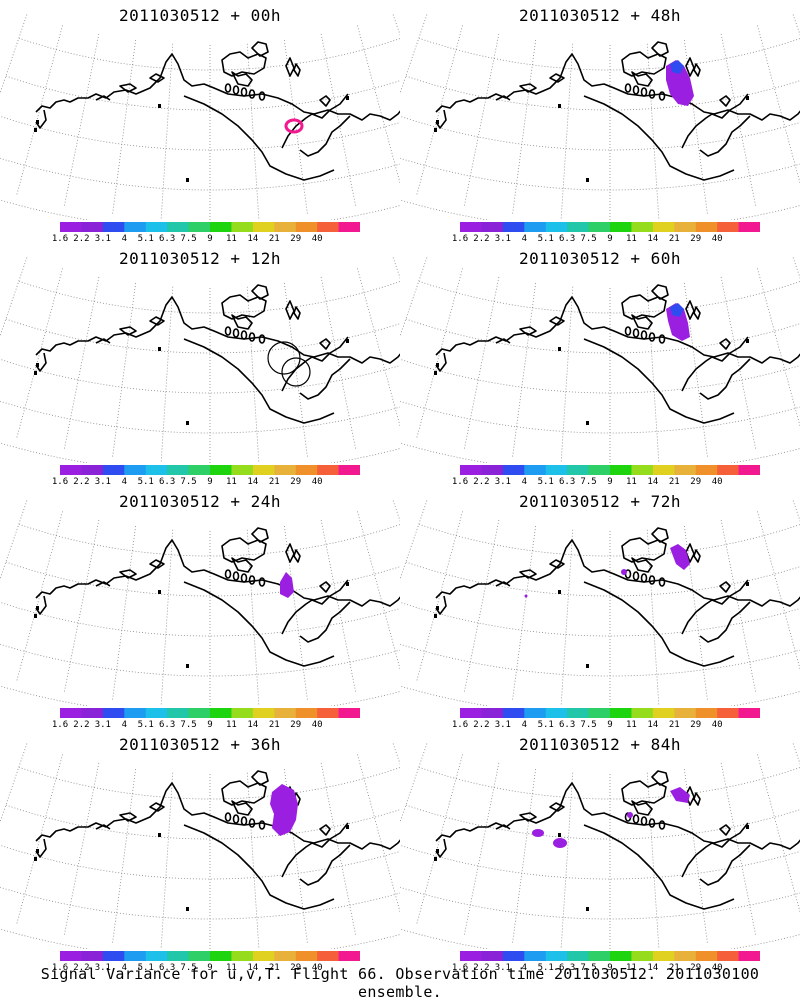 The height and width of the screenshot is (1001, 800). I want to click on panel-title: 2011030512 + 36h, so click(200, 744).